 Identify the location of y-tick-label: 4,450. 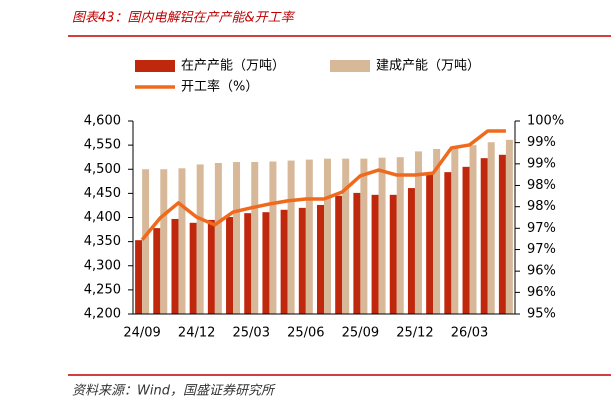
(102, 193).